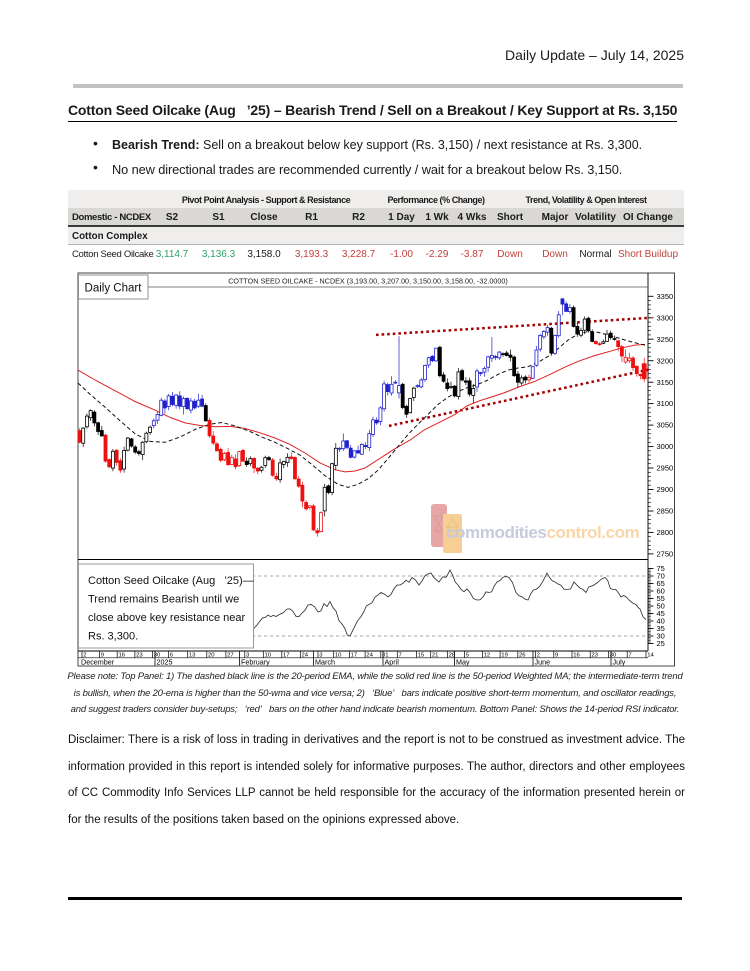 The width and height of the screenshot is (750, 971). Describe the element at coordinates (113, 637) in the screenshot. I see `svg-text: Rs. 3,300.` at that location.